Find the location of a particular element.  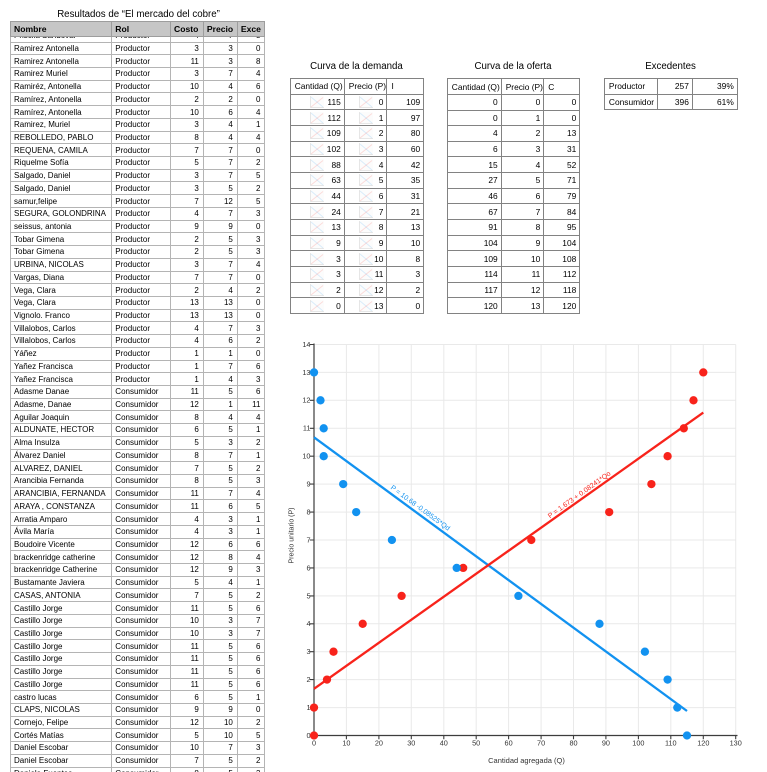

svg-text: 50 is located at coordinates (476, 743).